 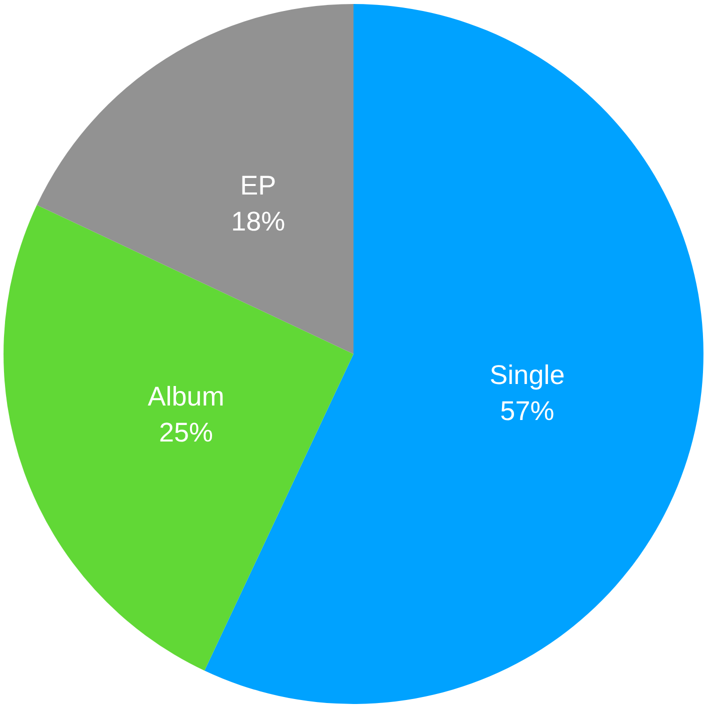 I want to click on slice-label: EP, so click(x=258, y=185).